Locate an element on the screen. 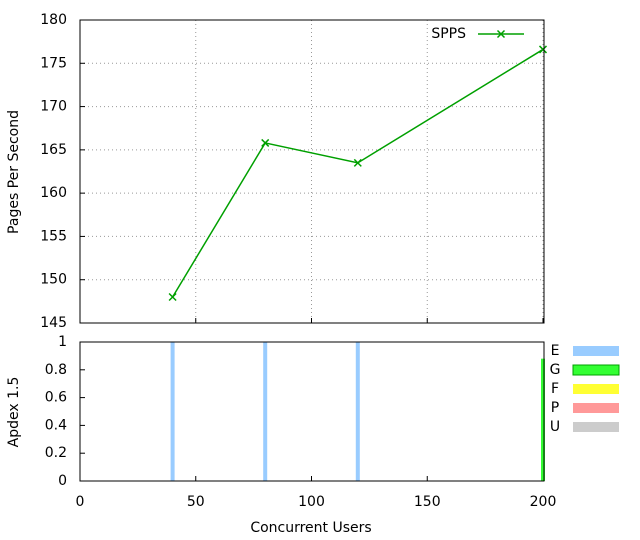 This screenshot has height=540, width=640. x-tick-label: 150 is located at coordinates (427, 502).